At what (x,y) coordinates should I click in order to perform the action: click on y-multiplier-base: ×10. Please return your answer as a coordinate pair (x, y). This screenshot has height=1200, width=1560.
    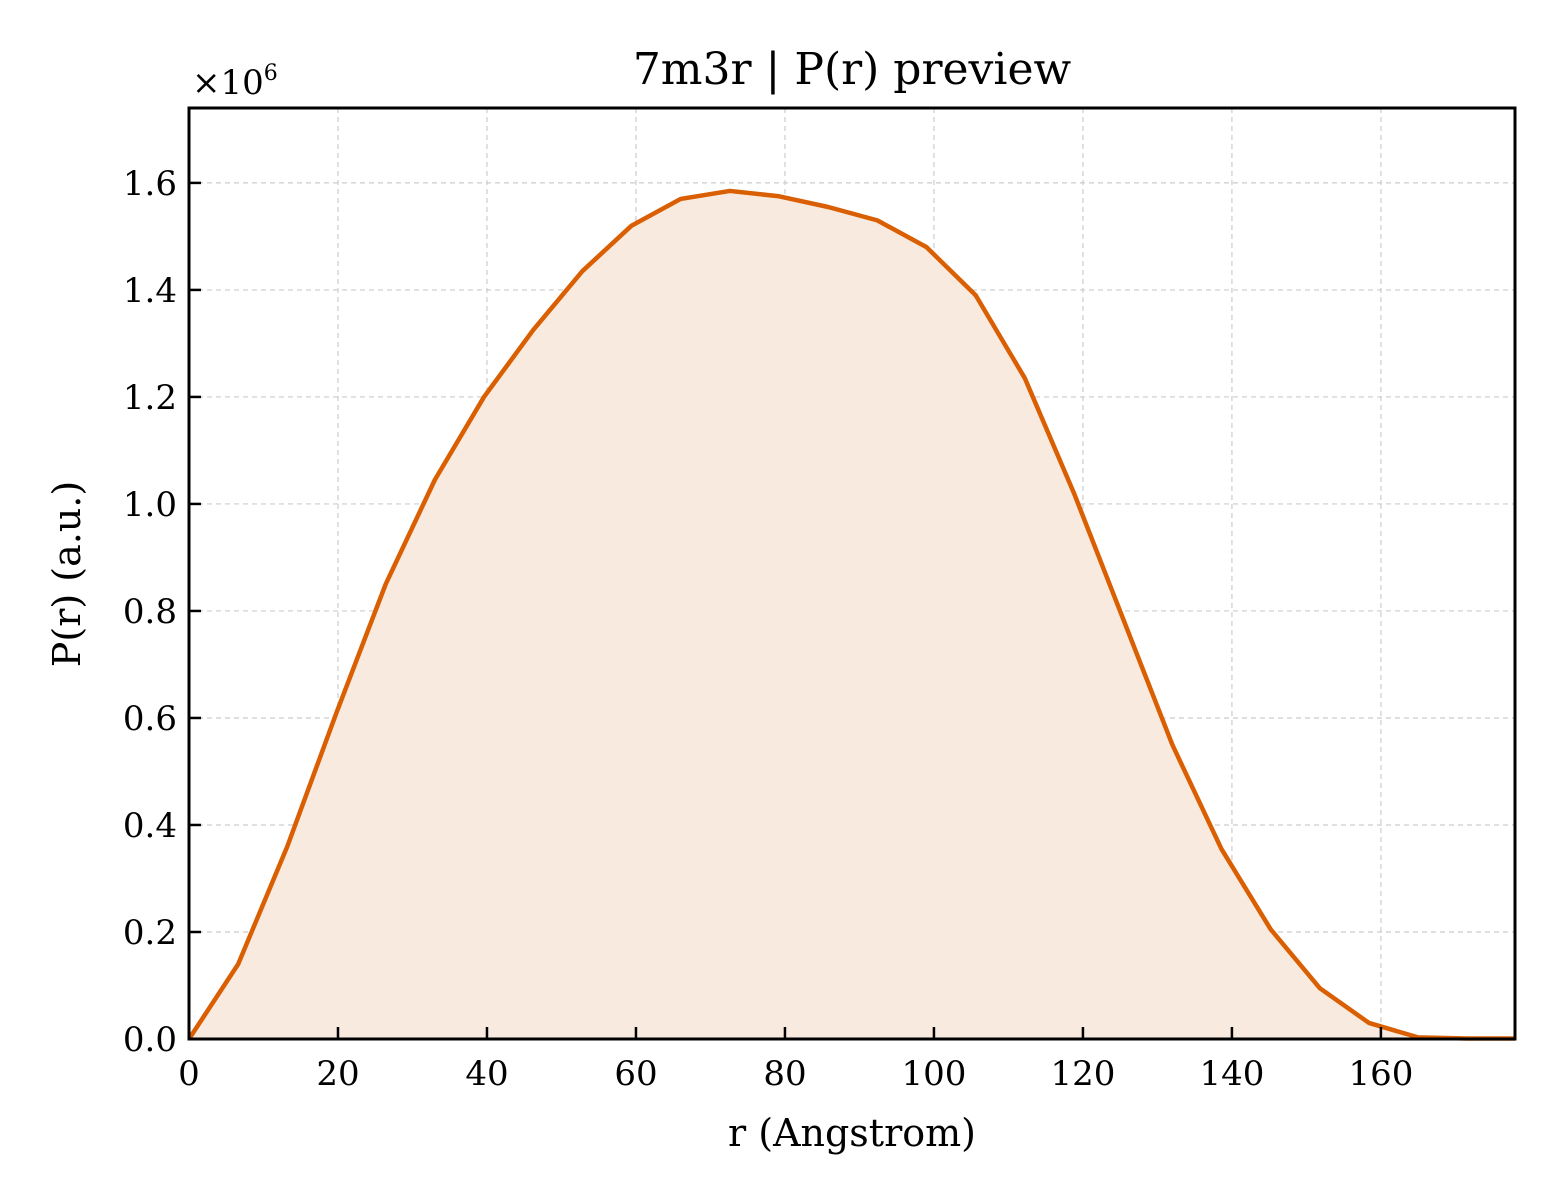
    Looking at the image, I should click on (228, 83).